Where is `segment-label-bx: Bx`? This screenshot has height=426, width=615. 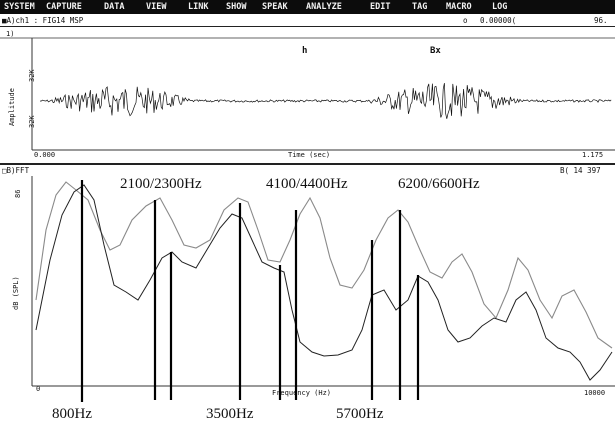 segment-label-bx: Bx is located at coordinates (435, 51).